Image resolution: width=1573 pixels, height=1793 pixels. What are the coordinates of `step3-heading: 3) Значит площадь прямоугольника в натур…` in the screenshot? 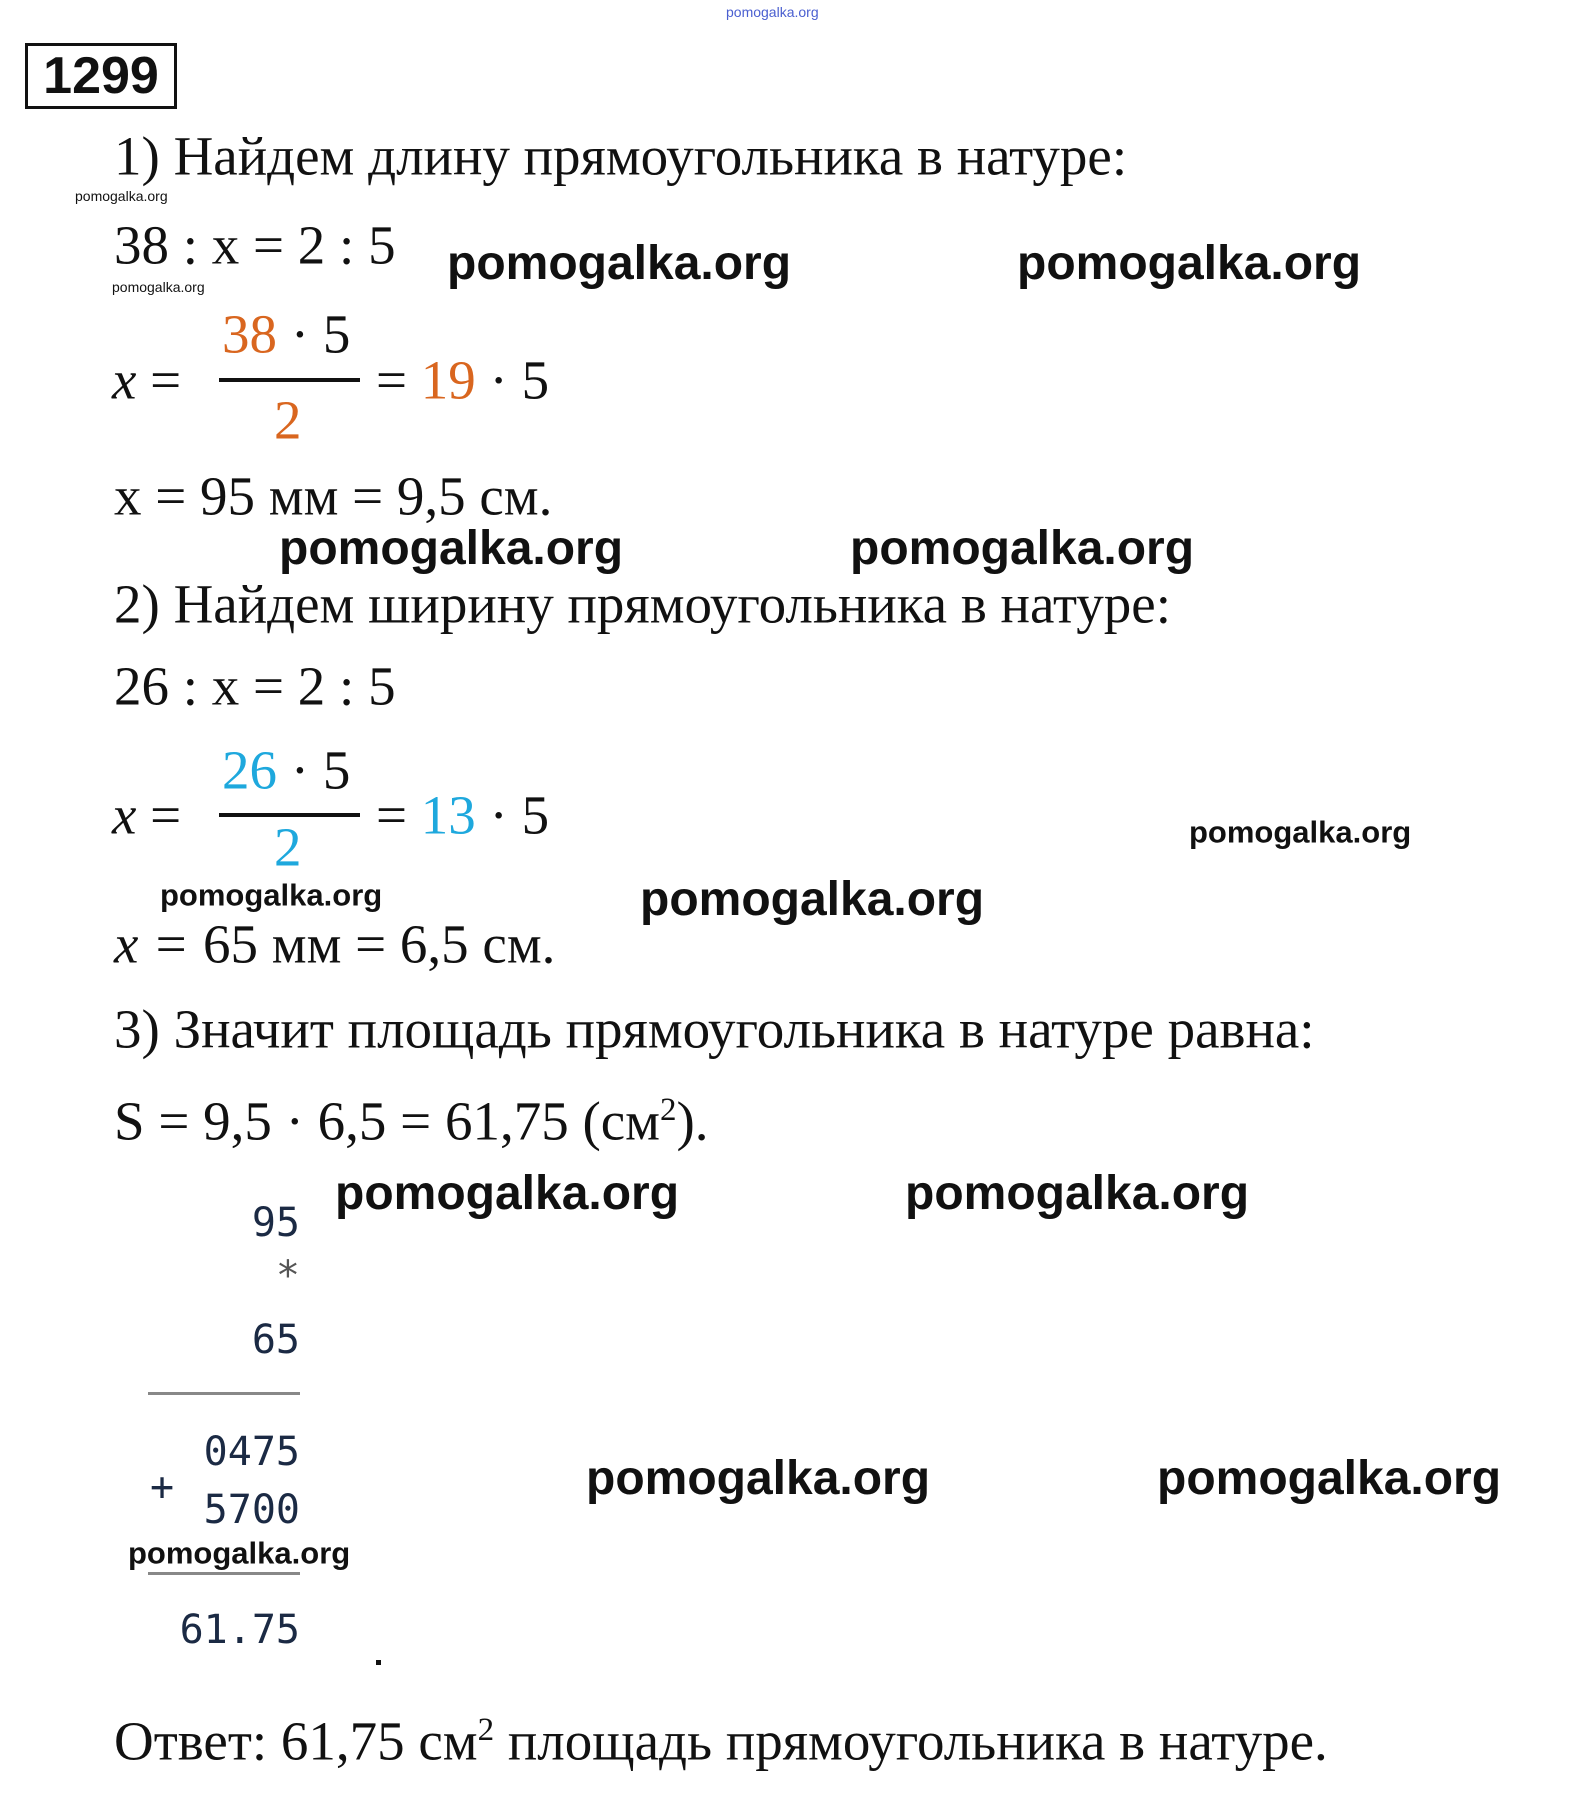 It's located at (714, 1029).